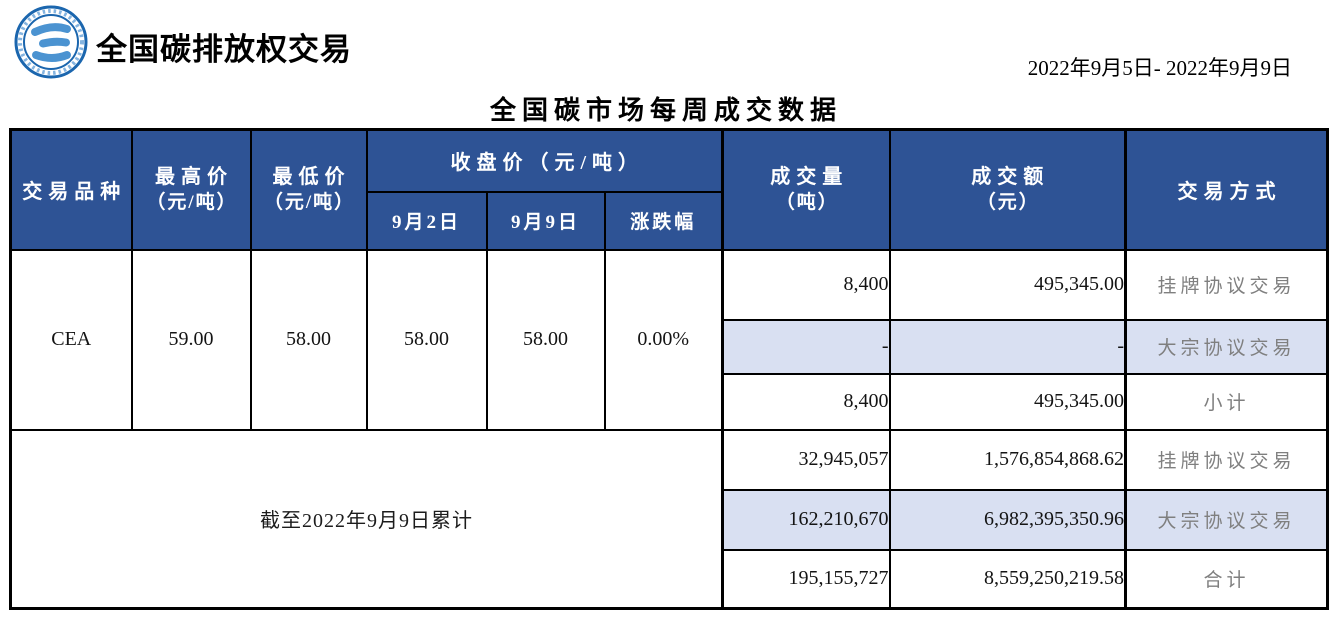  I want to click on logo-title: 全国碳排放权交易, so click(224, 49).